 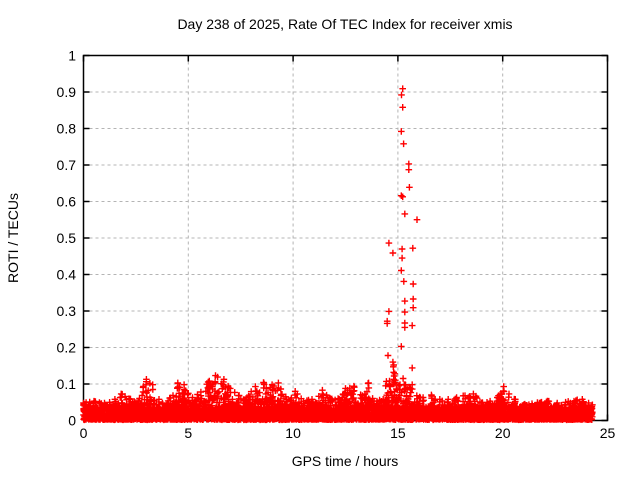 What do you see at coordinates (293, 433) in the screenshot?
I see `x-tick-label: 10` at bounding box center [293, 433].